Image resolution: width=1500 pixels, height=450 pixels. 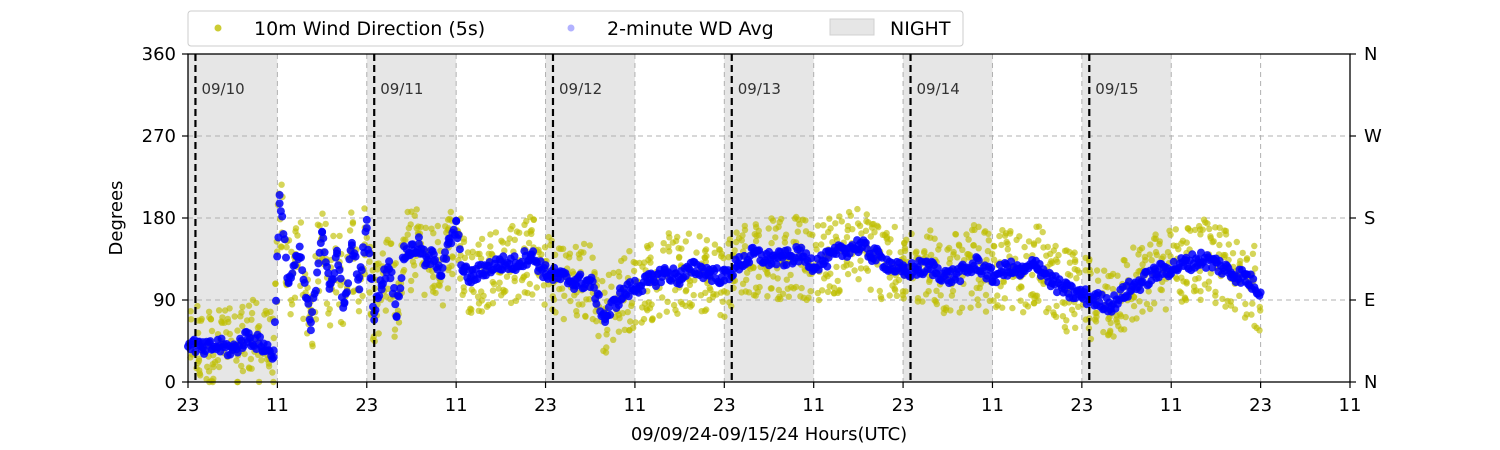 I want to click on day-marker-label-2: 09/12, so click(x=580, y=89).